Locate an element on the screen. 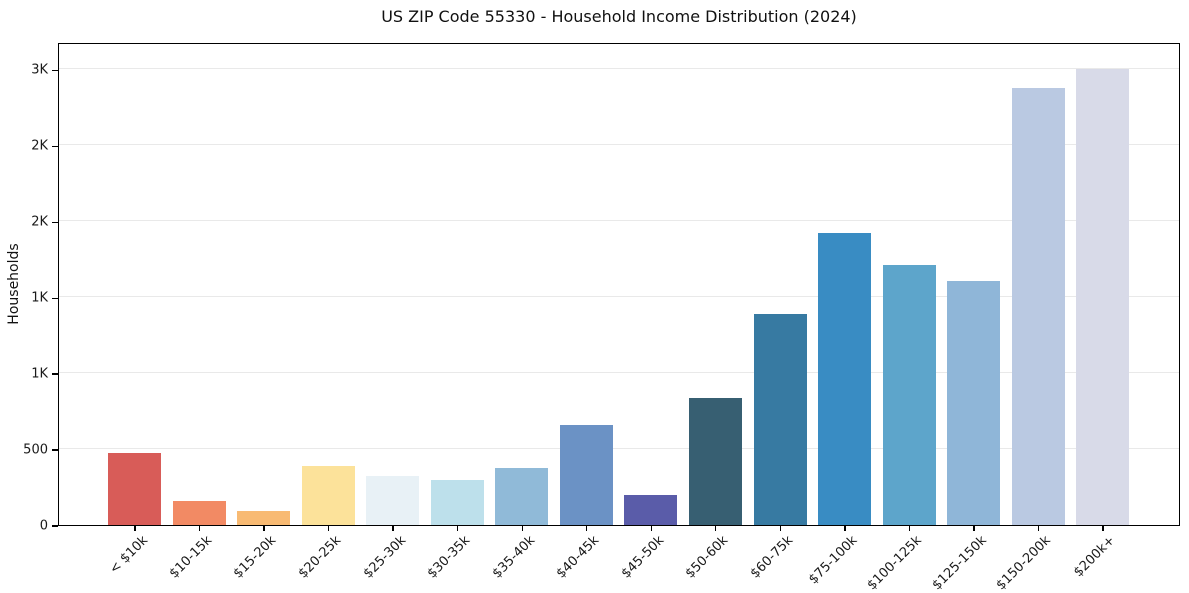  y-tick-label: 3K is located at coordinates (39, 70).